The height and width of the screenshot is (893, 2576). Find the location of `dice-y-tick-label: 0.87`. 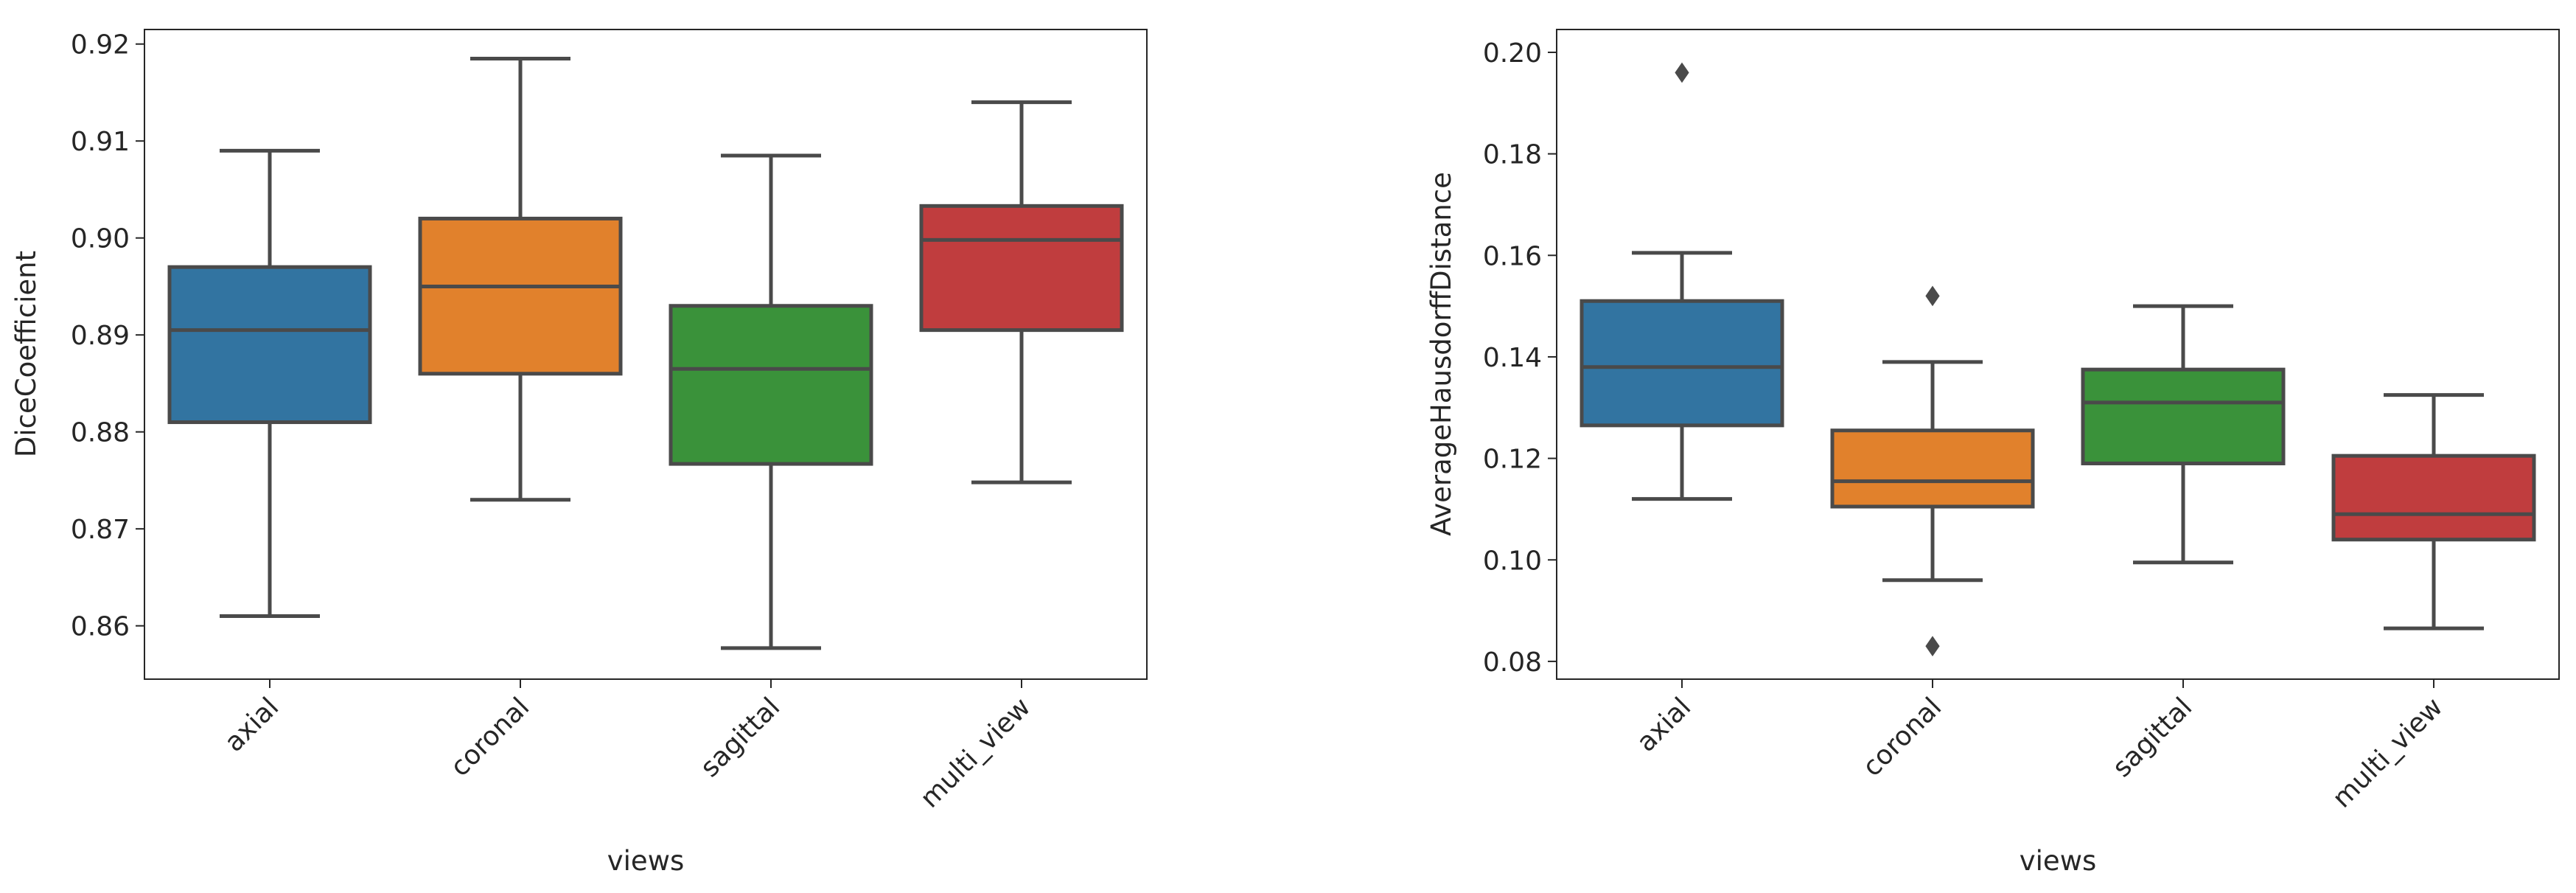

dice-y-tick-label: 0.87 is located at coordinates (100, 530).